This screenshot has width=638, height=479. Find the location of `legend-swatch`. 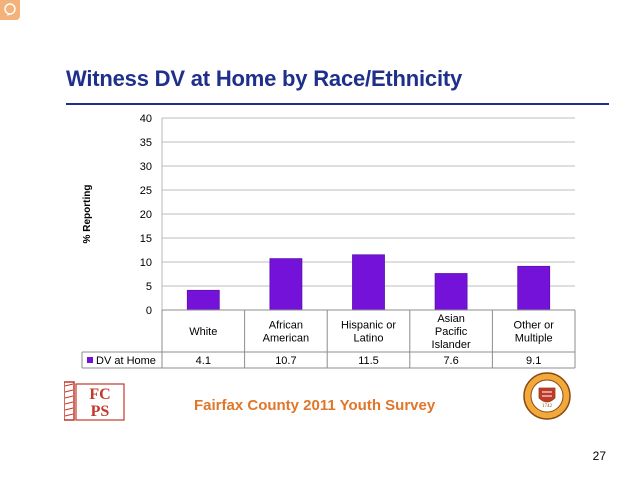

legend-swatch is located at coordinates (90, 360).